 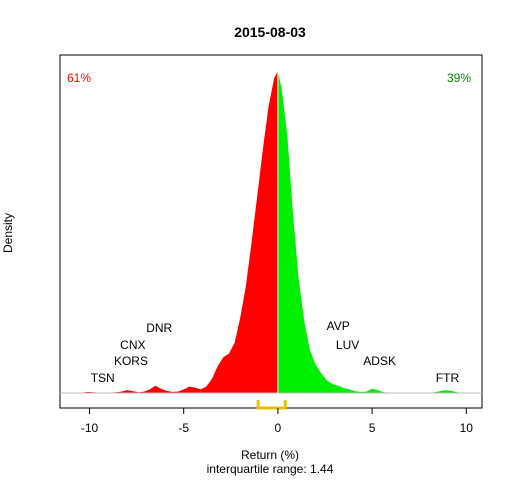 What do you see at coordinates (270, 469) in the screenshot?
I see `iqr-label: interquartile range: 1.44` at bounding box center [270, 469].